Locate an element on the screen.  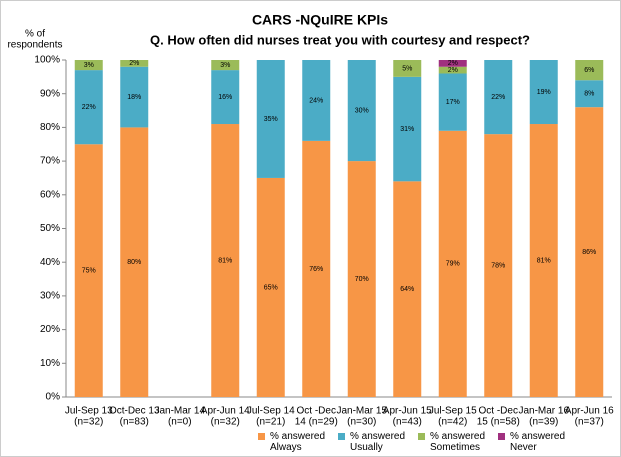
value-label: 79% is located at coordinates (453, 264).